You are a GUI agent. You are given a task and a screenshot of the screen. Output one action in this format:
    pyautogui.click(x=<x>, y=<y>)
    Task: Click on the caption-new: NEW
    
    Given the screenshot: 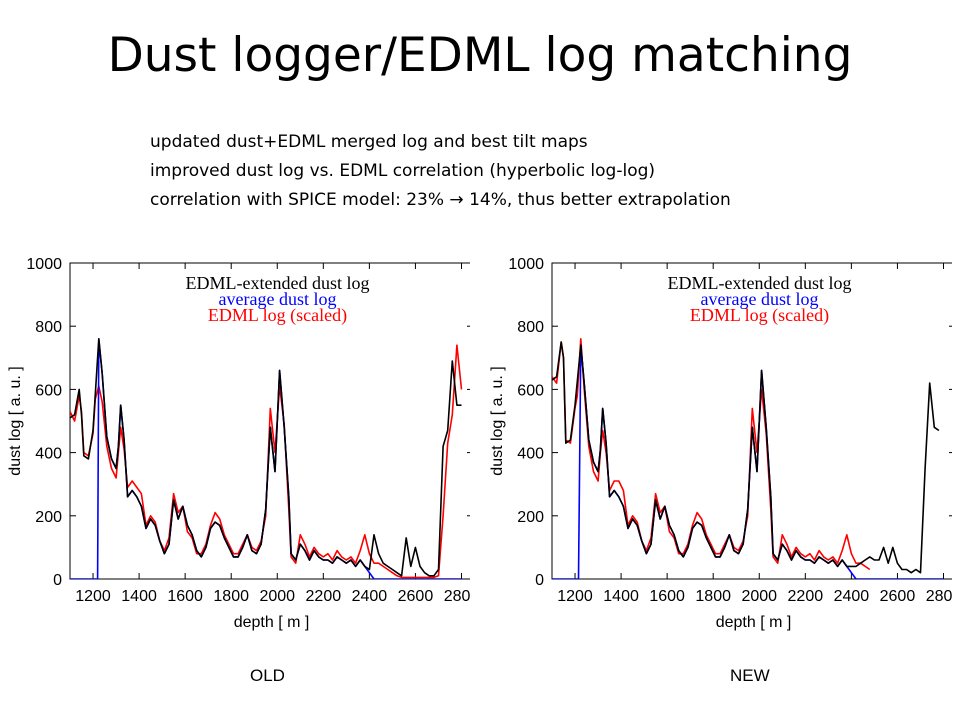 What is the action you would take?
    pyautogui.click(x=750, y=675)
    